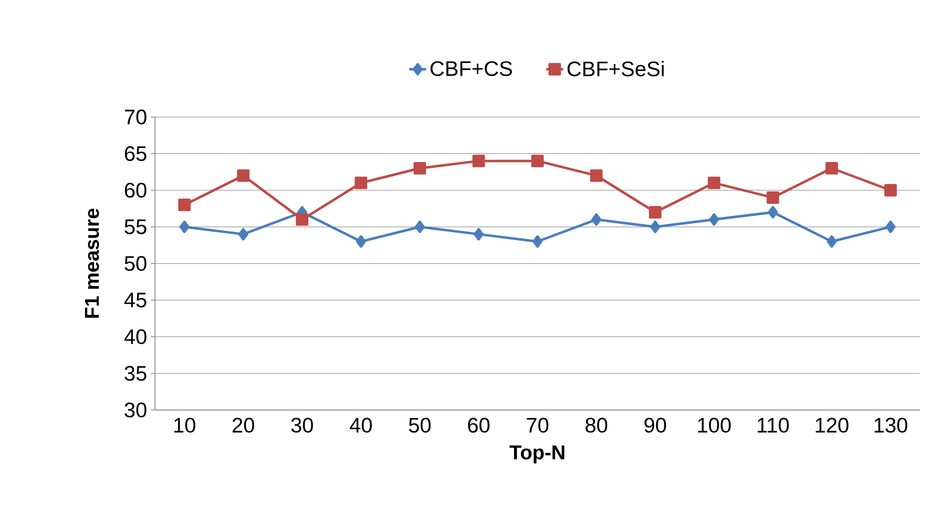 The height and width of the screenshot is (508, 952). I want to click on x-tick-label: 100, so click(714, 425).